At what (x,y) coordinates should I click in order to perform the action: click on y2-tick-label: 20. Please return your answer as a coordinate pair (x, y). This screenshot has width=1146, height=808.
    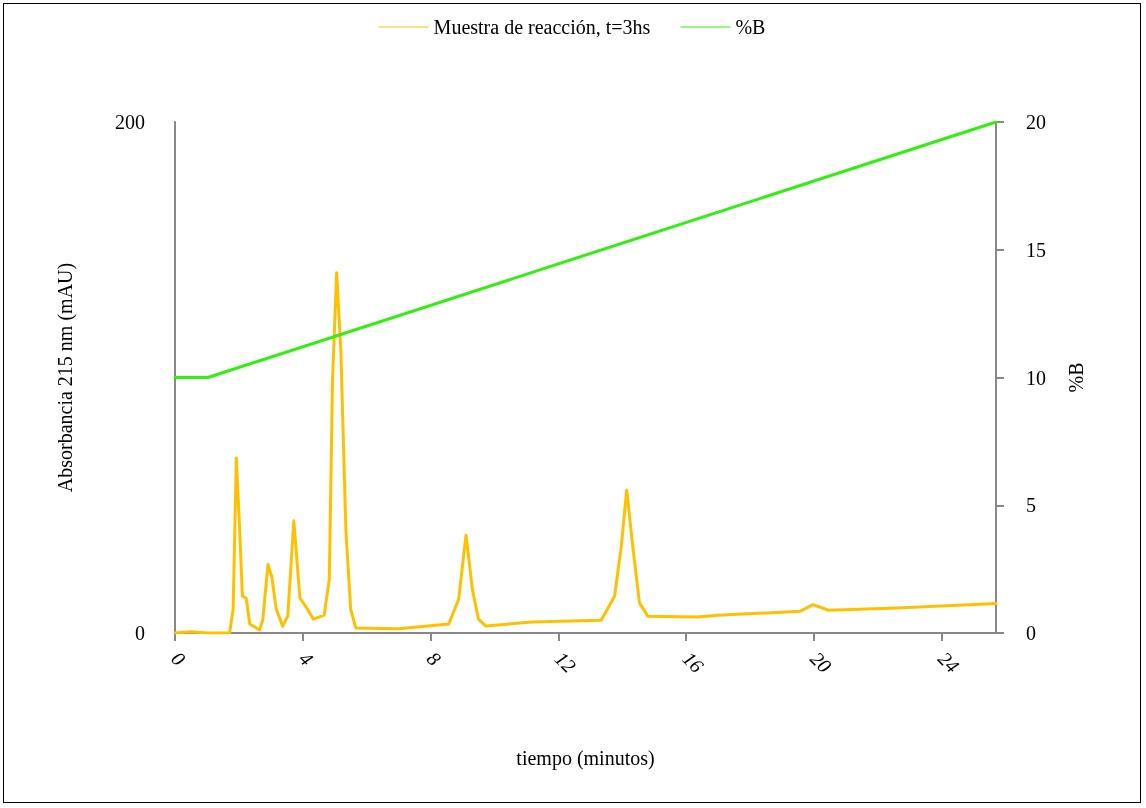
    Looking at the image, I should click on (1036, 122).